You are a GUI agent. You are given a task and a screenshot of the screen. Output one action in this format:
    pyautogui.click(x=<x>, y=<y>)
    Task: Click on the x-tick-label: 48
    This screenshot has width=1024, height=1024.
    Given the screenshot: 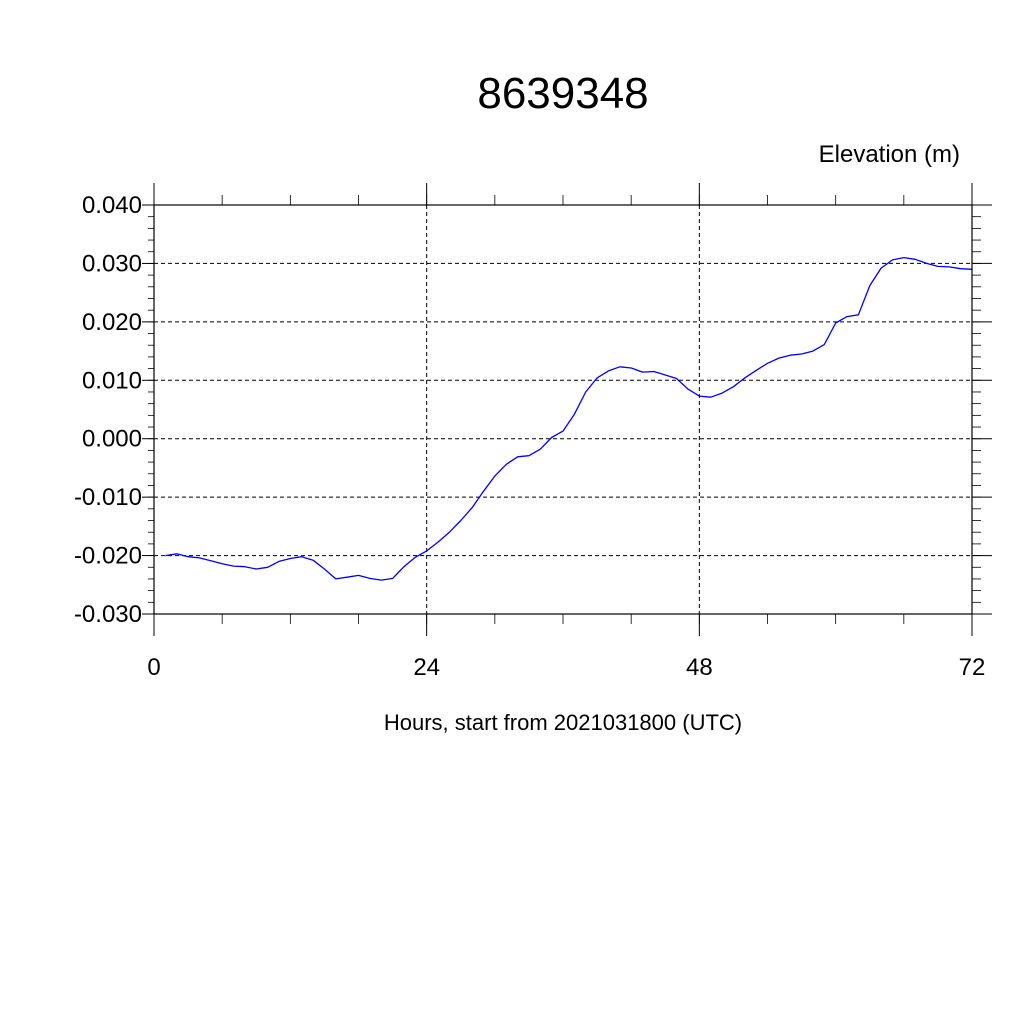 What is the action you would take?
    pyautogui.click(x=699, y=667)
    